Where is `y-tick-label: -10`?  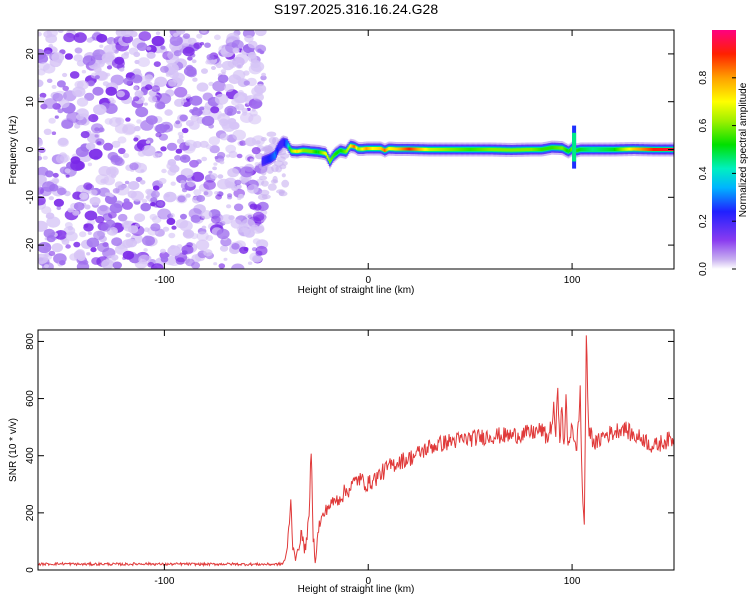 y-tick-label: -10 is located at coordinates (30, 197).